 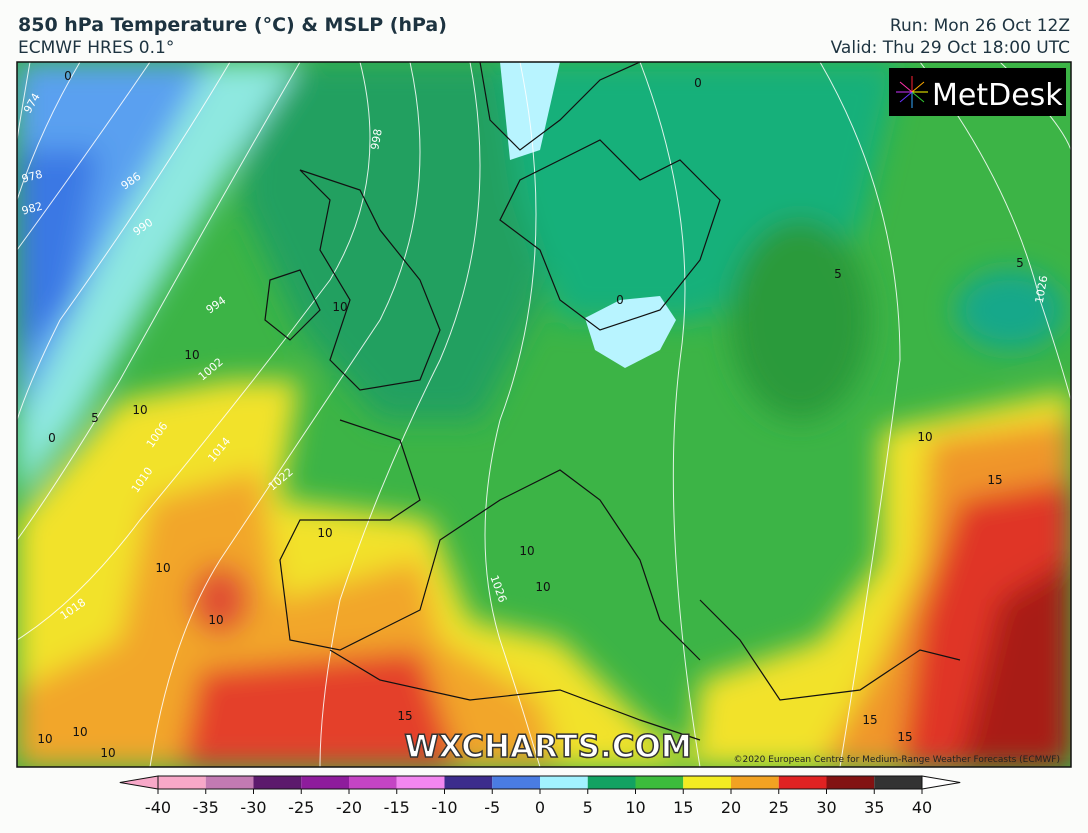 What do you see at coordinates (547, 747) in the screenshot?
I see `watermark: WXCHARTS.COM` at bounding box center [547, 747].